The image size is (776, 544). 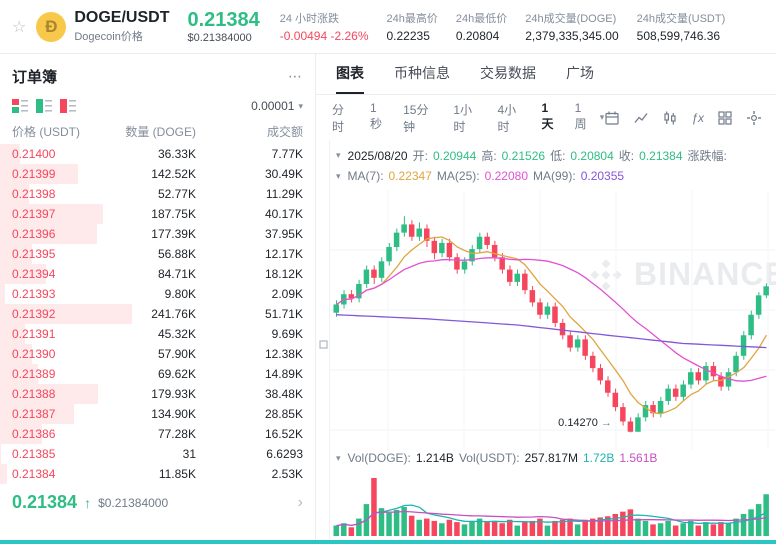 I want to click on stat-label: 24 小时涨跌, so click(x=309, y=19).